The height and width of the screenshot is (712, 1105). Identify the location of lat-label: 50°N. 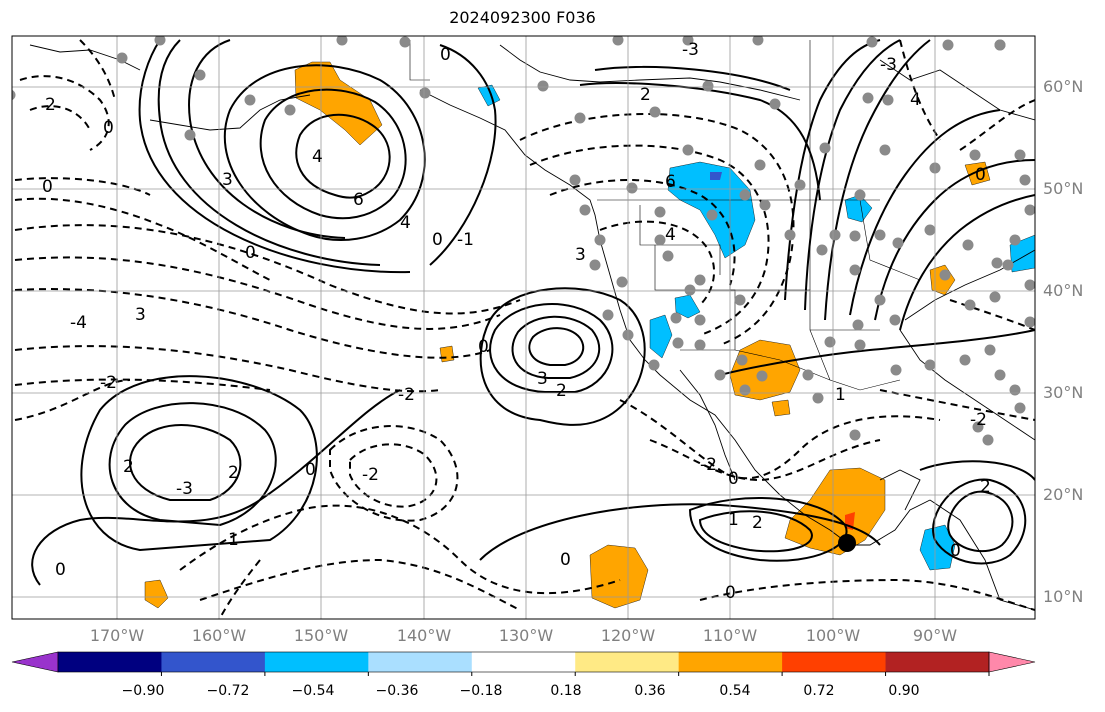
(1063, 188).